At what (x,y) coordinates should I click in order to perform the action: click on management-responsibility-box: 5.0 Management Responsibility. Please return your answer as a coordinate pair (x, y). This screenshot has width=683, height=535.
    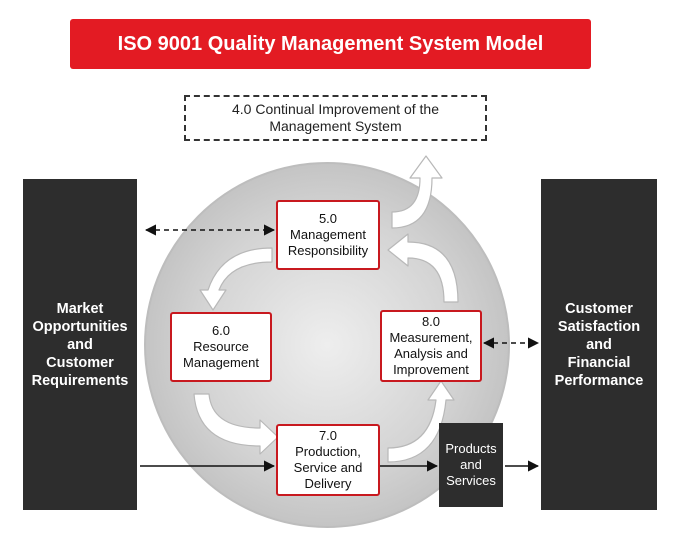
    Looking at the image, I should click on (328, 235).